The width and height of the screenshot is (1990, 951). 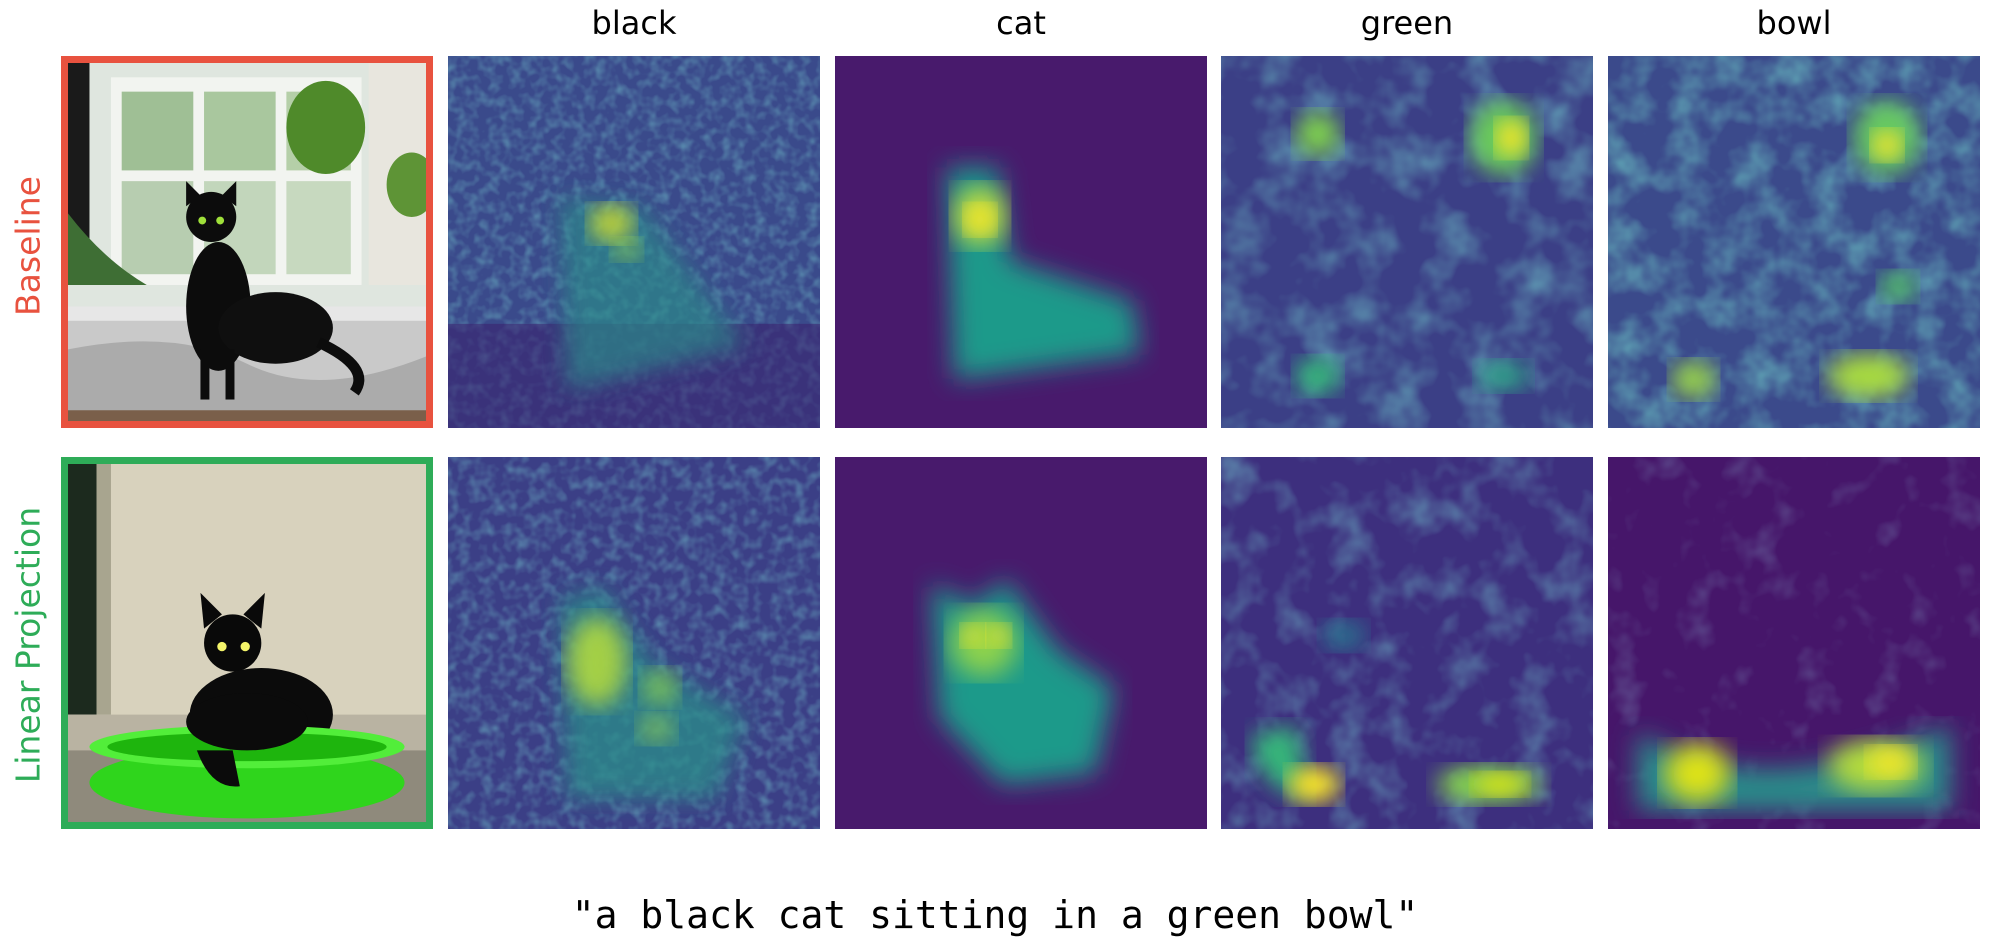 I want to click on baseline-generated-image, so click(x=247, y=242).